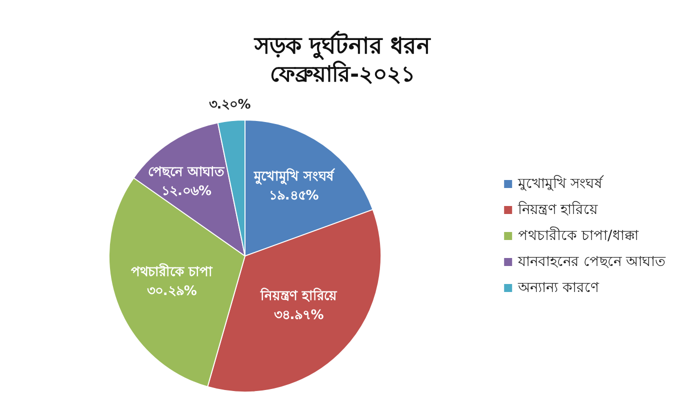  Describe the element at coordinates (558, 209) in the screenshot. I see `legend-label: নিয়ন্ত্রণ হারিয়ে` at that location.